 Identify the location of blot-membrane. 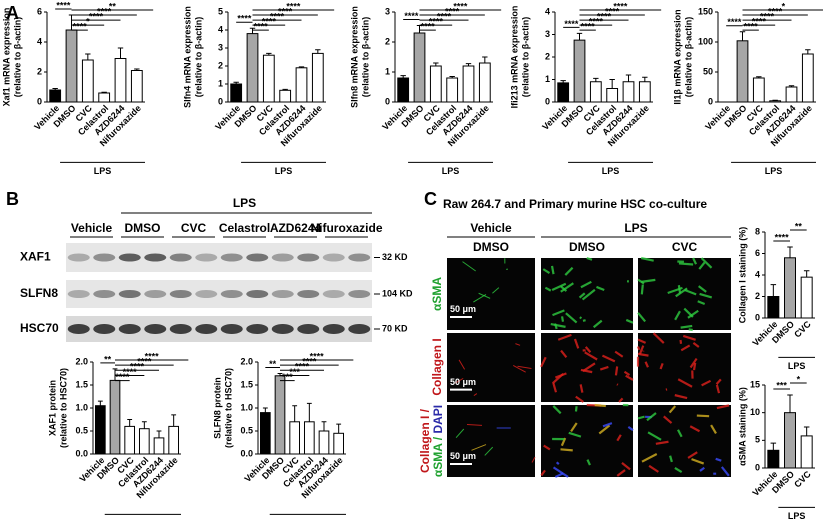
(219, 329).